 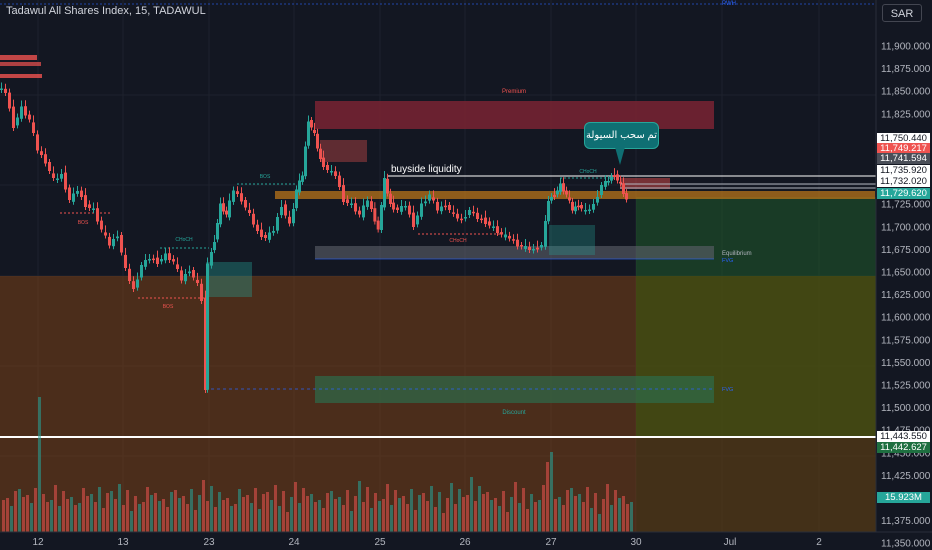 I want to click on time-tick-label: 12, so click(x=38, y=542).